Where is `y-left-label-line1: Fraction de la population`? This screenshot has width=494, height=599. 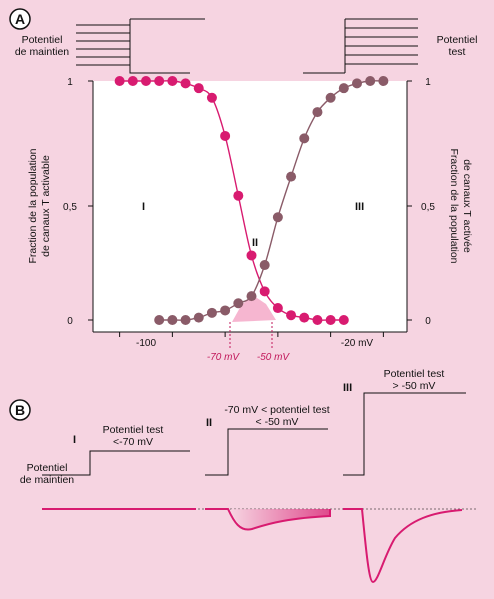 y-left-label-line1: Fraction de la population is located at coordinates (33, 205).